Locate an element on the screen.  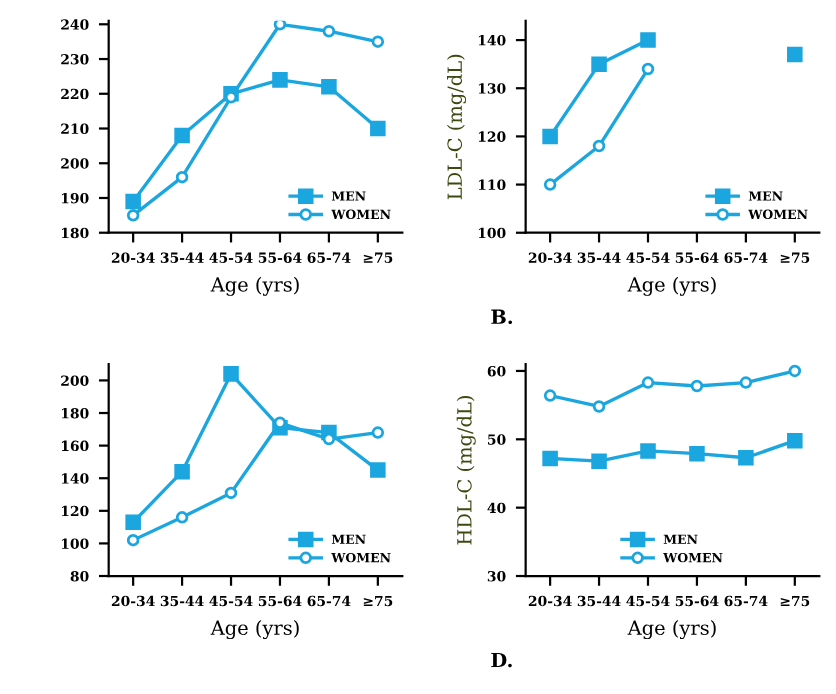
y-axis-title: HDL-C (mg/dL) is located at coordinates (466, 470).